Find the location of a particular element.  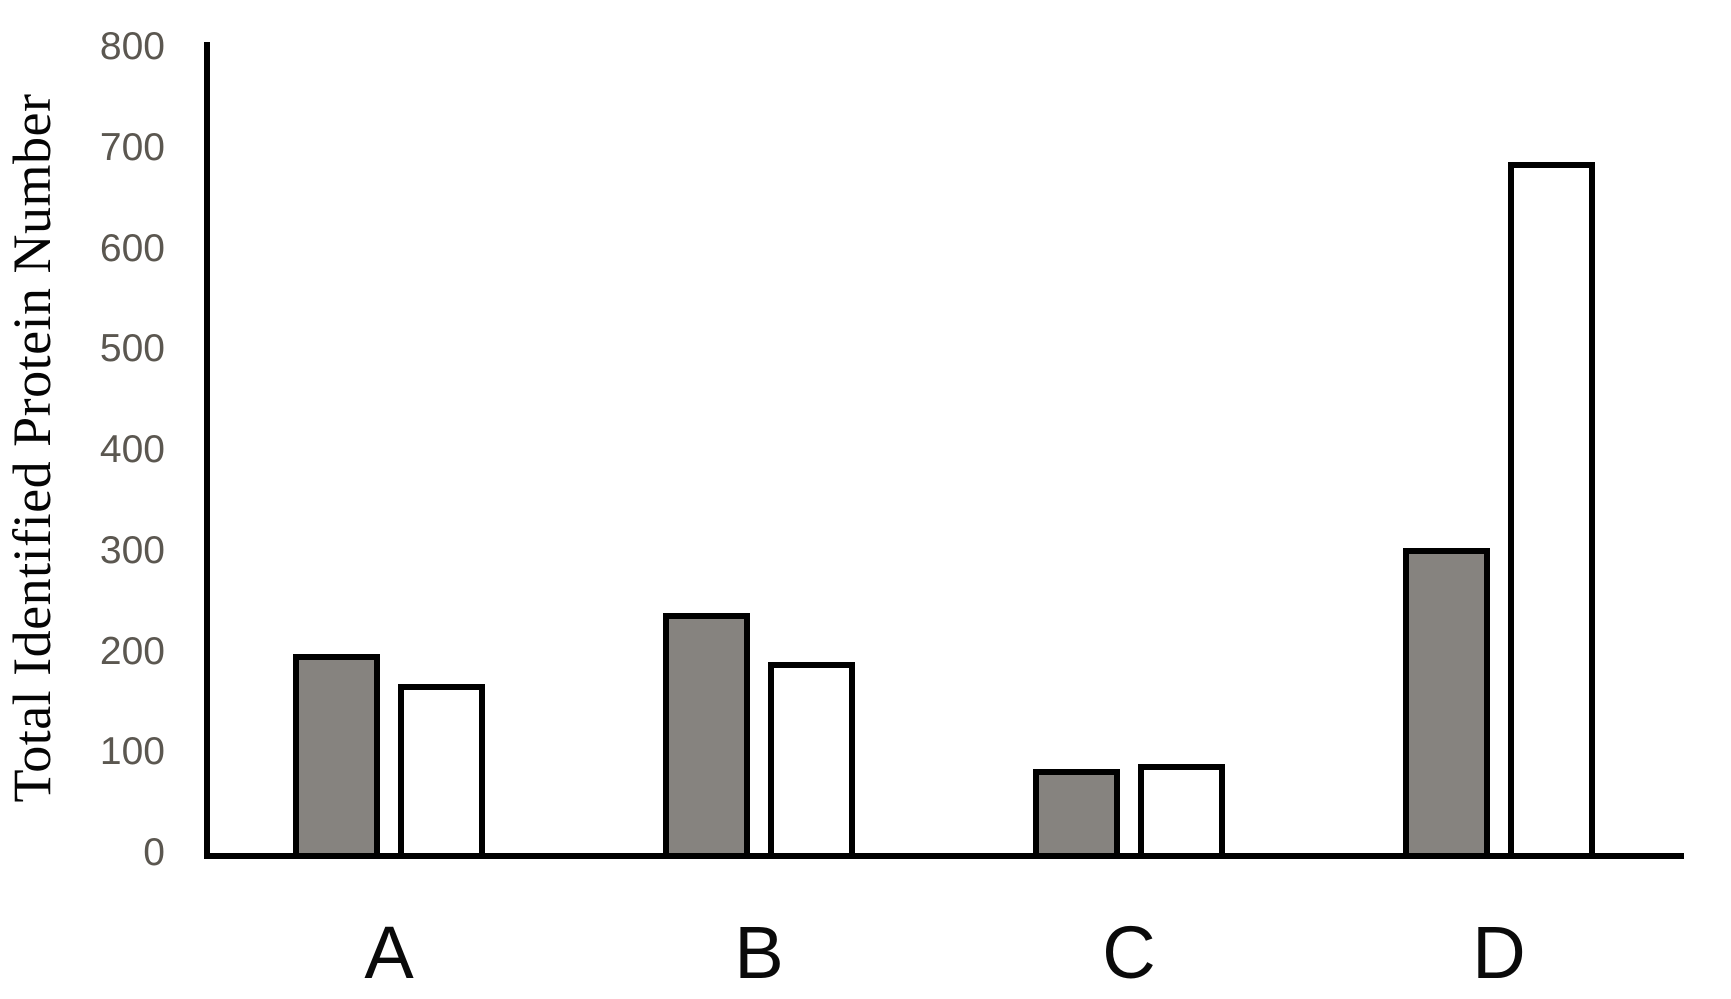

y-tick-label-600: 600 is located at coordinates (132, 248).